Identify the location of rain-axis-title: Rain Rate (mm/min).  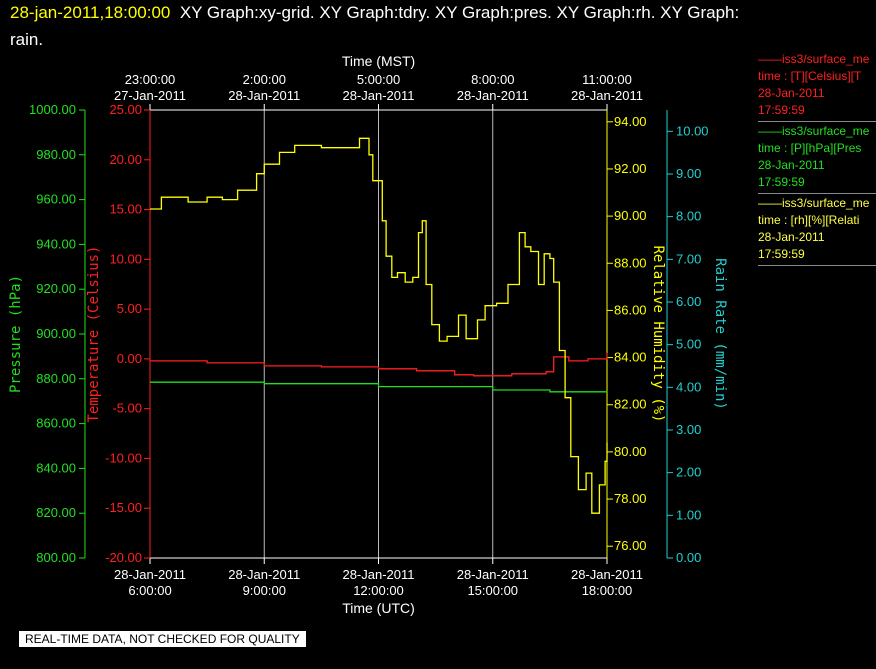
(720, 334).